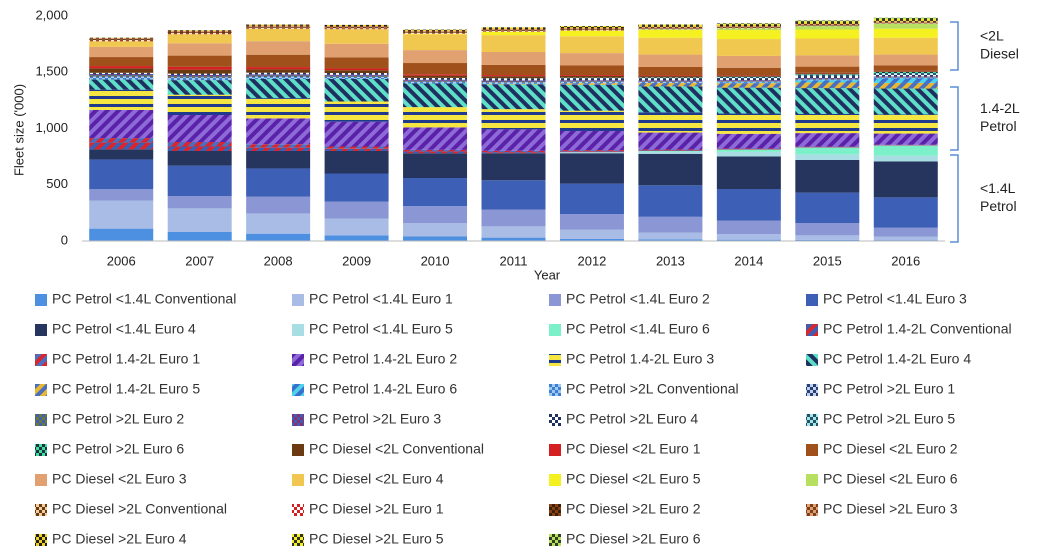 This screenshot has width=1038, height=550. I want to click on x-tick-label: 2013, so click(670, 260).